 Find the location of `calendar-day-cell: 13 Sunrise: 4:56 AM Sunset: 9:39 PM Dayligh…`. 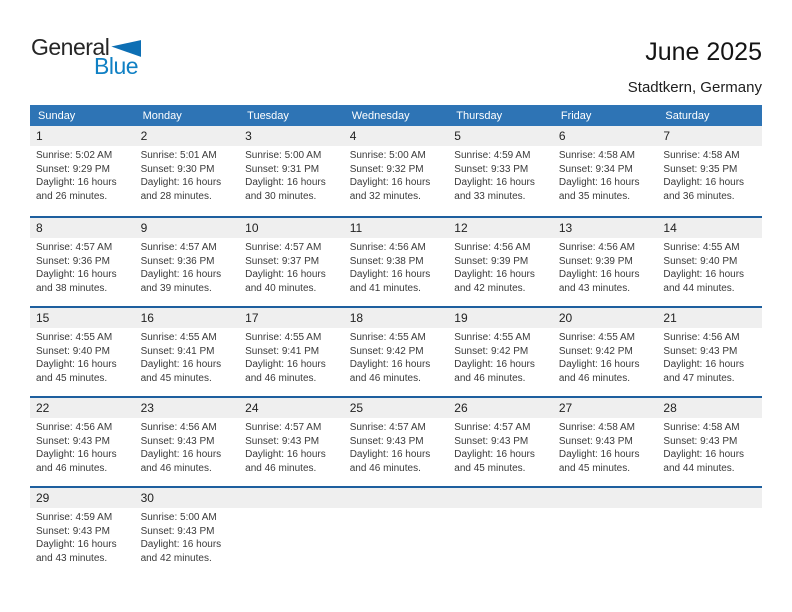

calendar-day-cell: 13 Sunrise: 4:56 AM Sunset: 9:39 PM Dayligh… is located at coordinates (605, 262).